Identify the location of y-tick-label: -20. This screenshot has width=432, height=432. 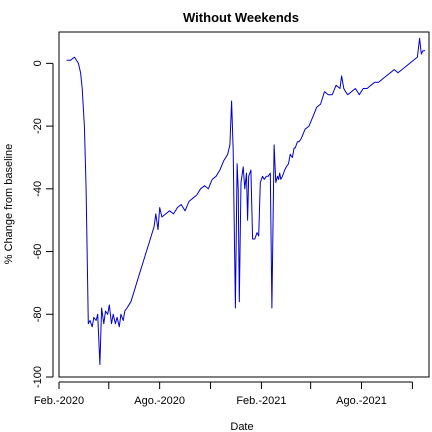
(38, 126).